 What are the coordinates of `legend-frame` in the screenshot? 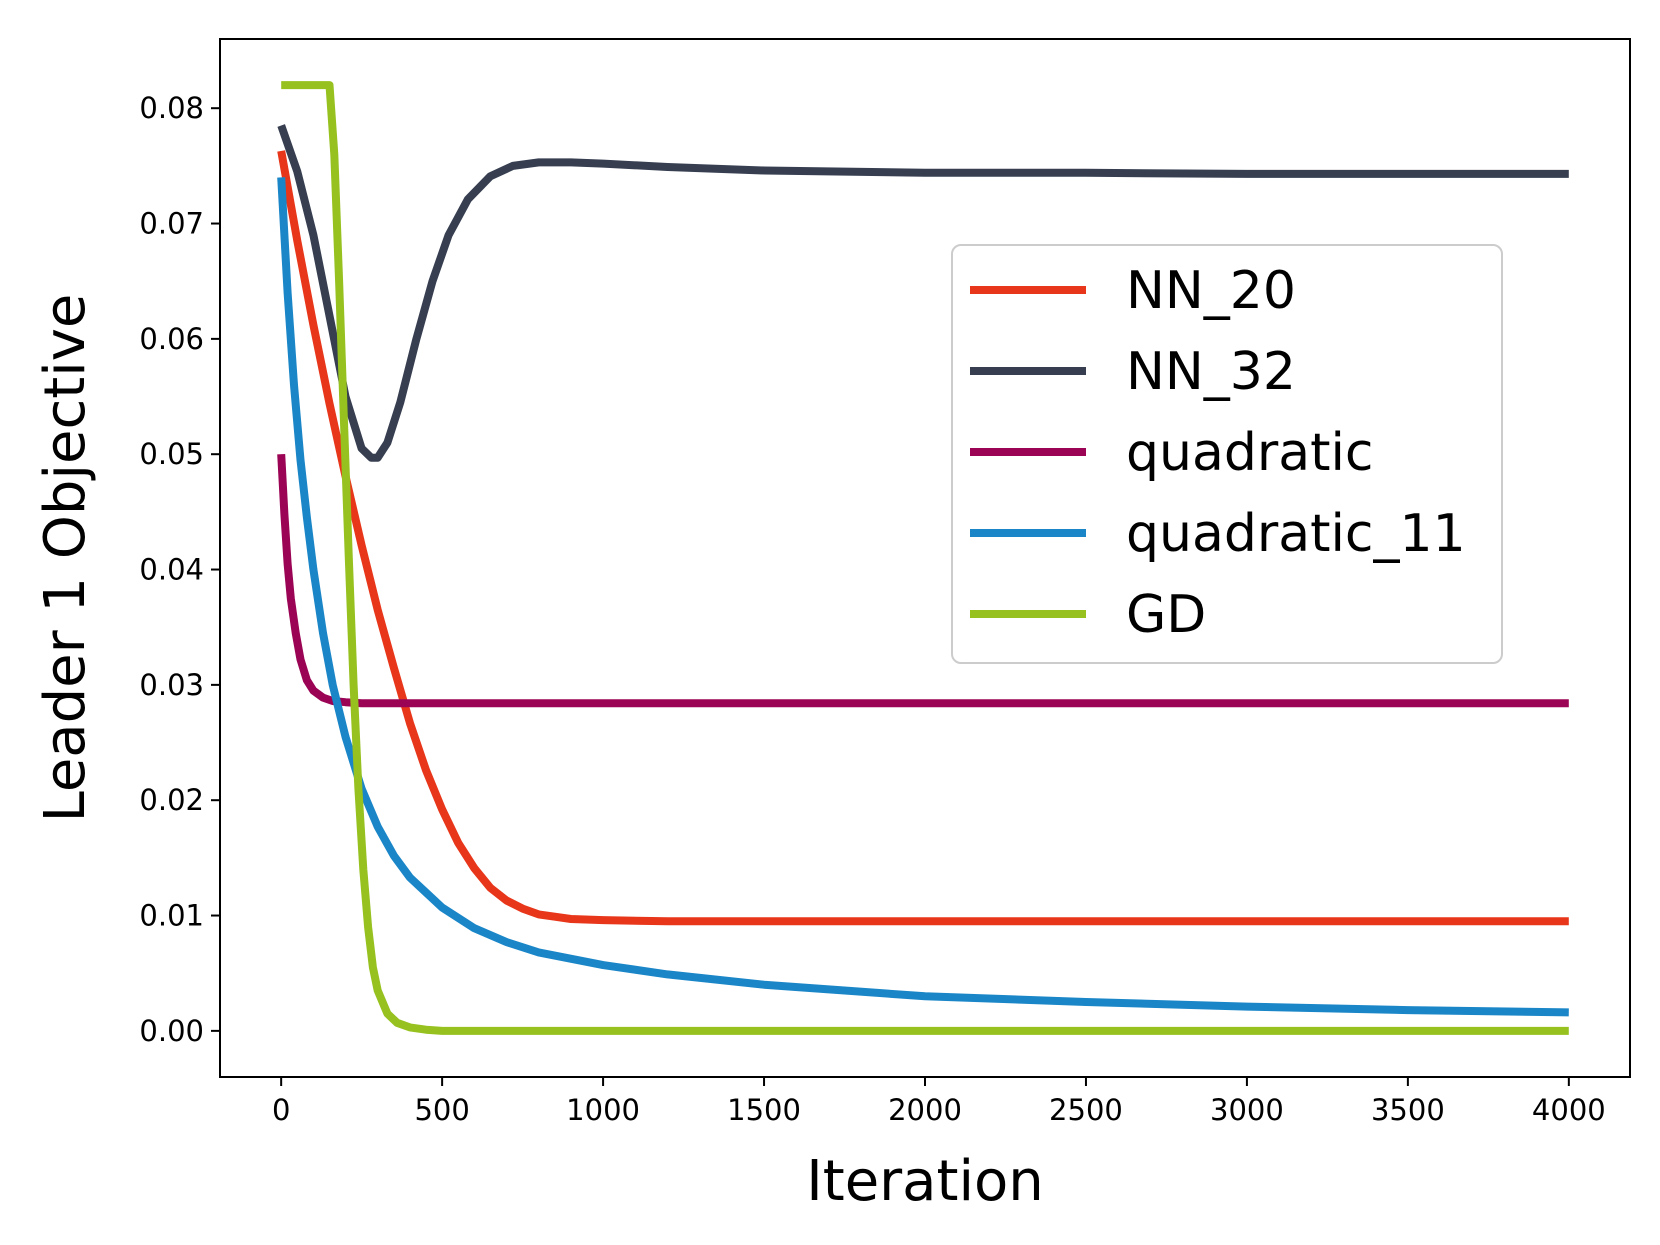 It's located at (1227, 454).